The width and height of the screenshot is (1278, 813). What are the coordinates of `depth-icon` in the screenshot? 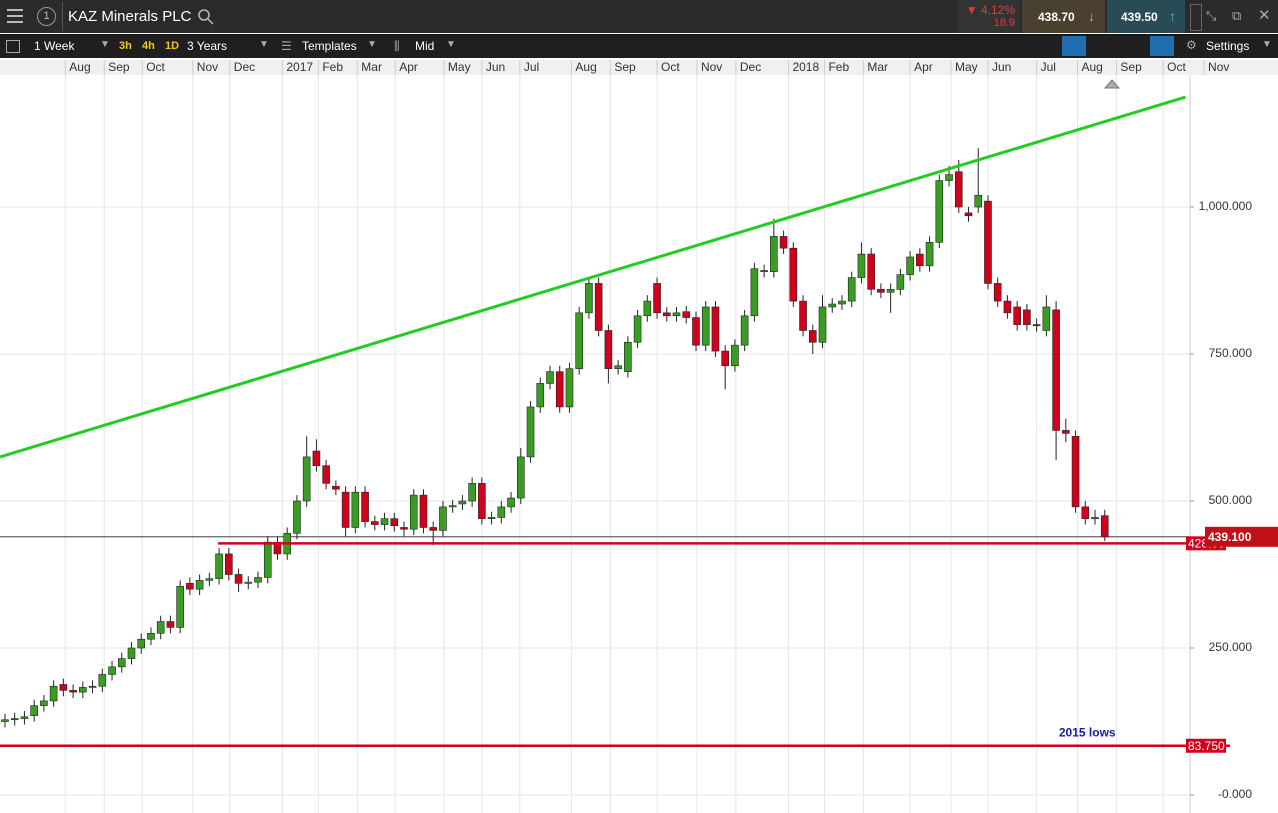 It's located at (1196, 17).